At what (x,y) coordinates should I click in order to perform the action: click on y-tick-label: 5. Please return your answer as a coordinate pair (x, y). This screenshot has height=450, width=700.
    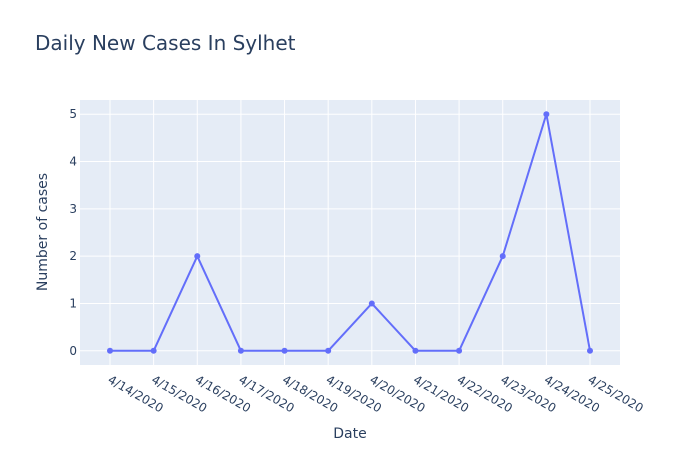
    Looking at the image, I should click on (73, 114).